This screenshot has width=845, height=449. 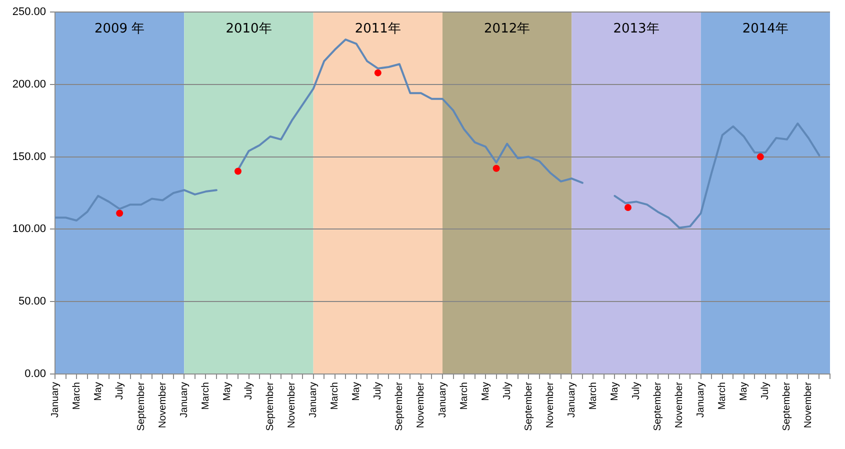 What do you see at coordinates (765, 28) in the screenshot?
I see `band-label: 2014年` at bounding box center [765, 28].